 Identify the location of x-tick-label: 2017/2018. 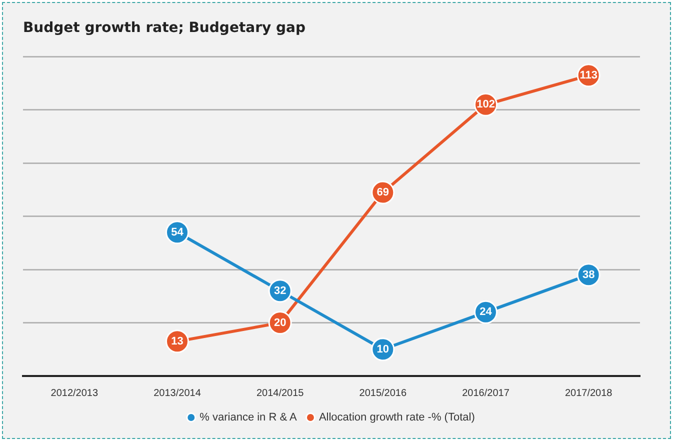
(588, 393).